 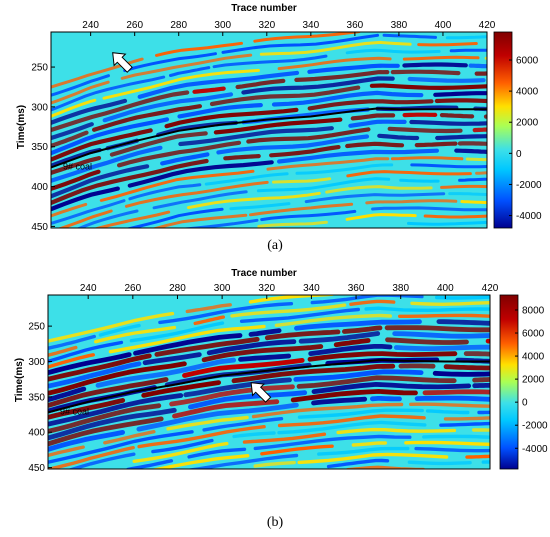 I want to click on x-tick-label: 360, so click(x=355, y=25).